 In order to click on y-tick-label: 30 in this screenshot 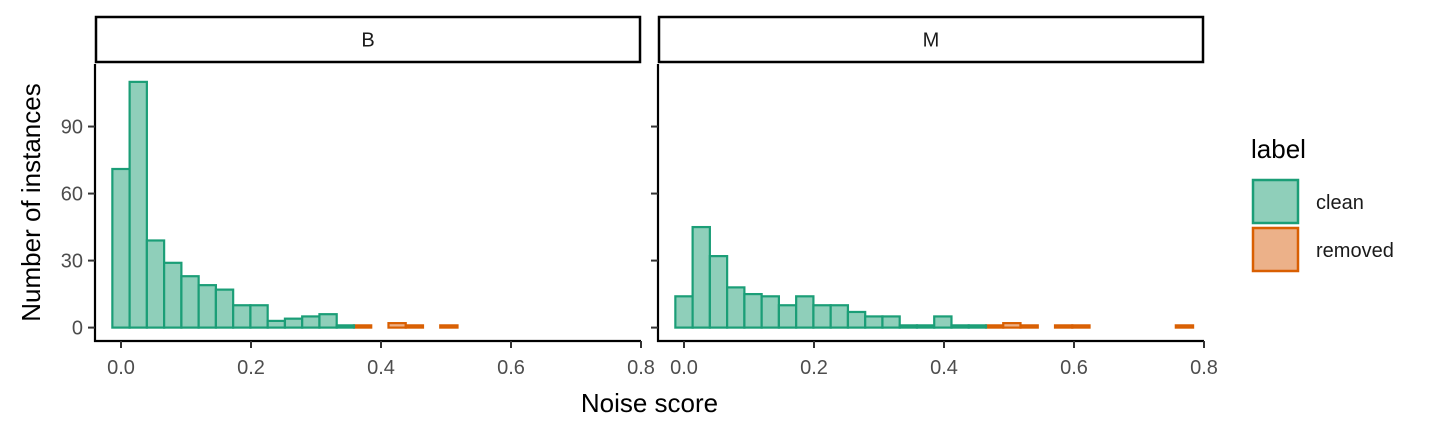, I will do `click(72, 262)`.